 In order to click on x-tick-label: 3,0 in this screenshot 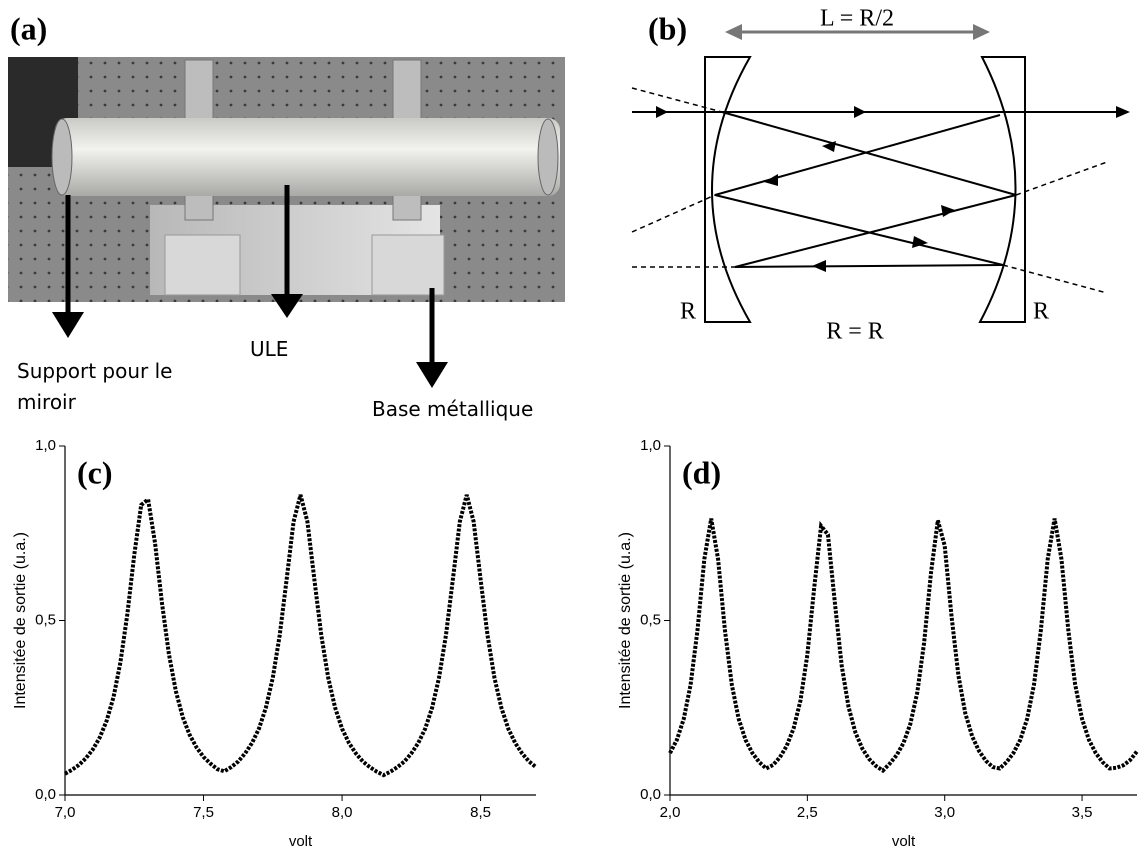, I will do `click(944, 812)`.